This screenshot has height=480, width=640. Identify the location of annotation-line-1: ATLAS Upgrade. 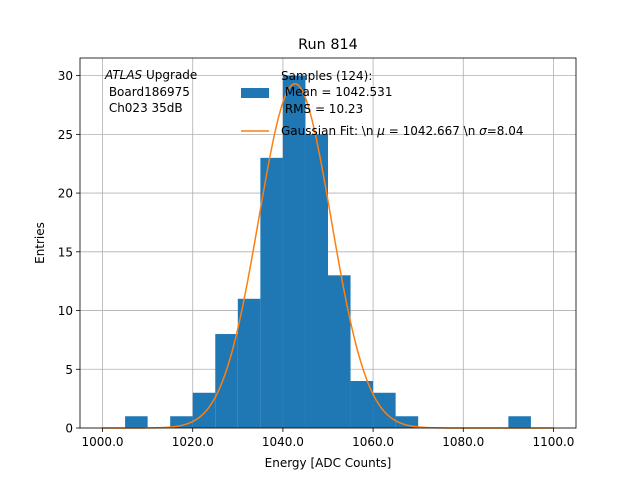
(150, 75).